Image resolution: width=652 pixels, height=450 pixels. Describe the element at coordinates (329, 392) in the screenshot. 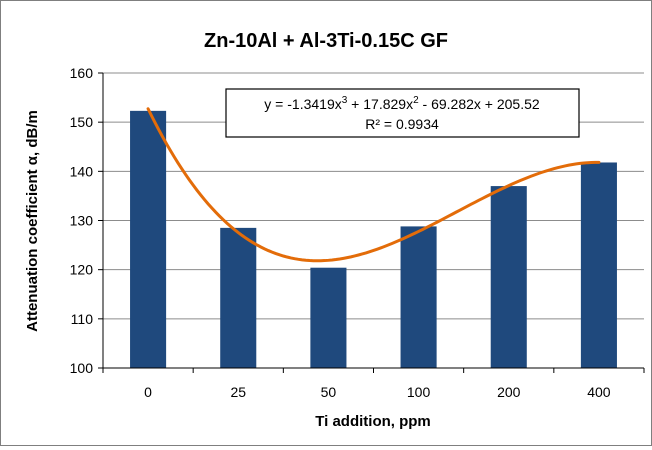

I see `x-tick-label: 50` at that location.